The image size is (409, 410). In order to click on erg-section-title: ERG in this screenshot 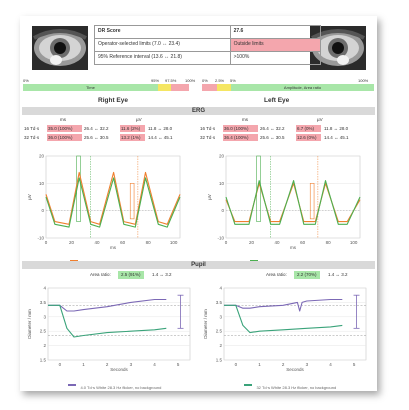, I will do `click(198, 111)`.